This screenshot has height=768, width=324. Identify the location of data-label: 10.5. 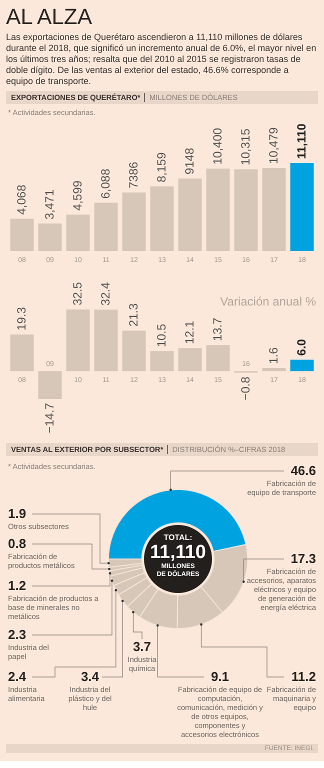
(161, 335).